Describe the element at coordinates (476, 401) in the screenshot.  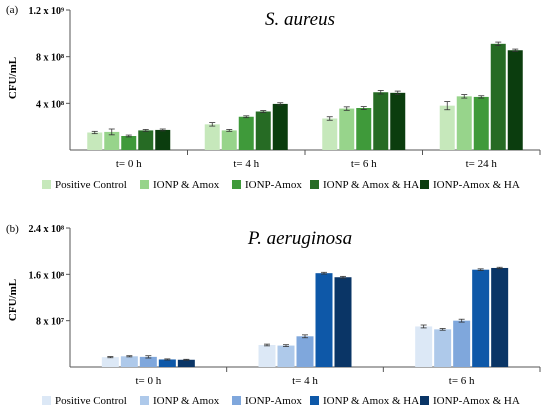
I see `b-legend-label: IONP-Amox & HA` at that location.